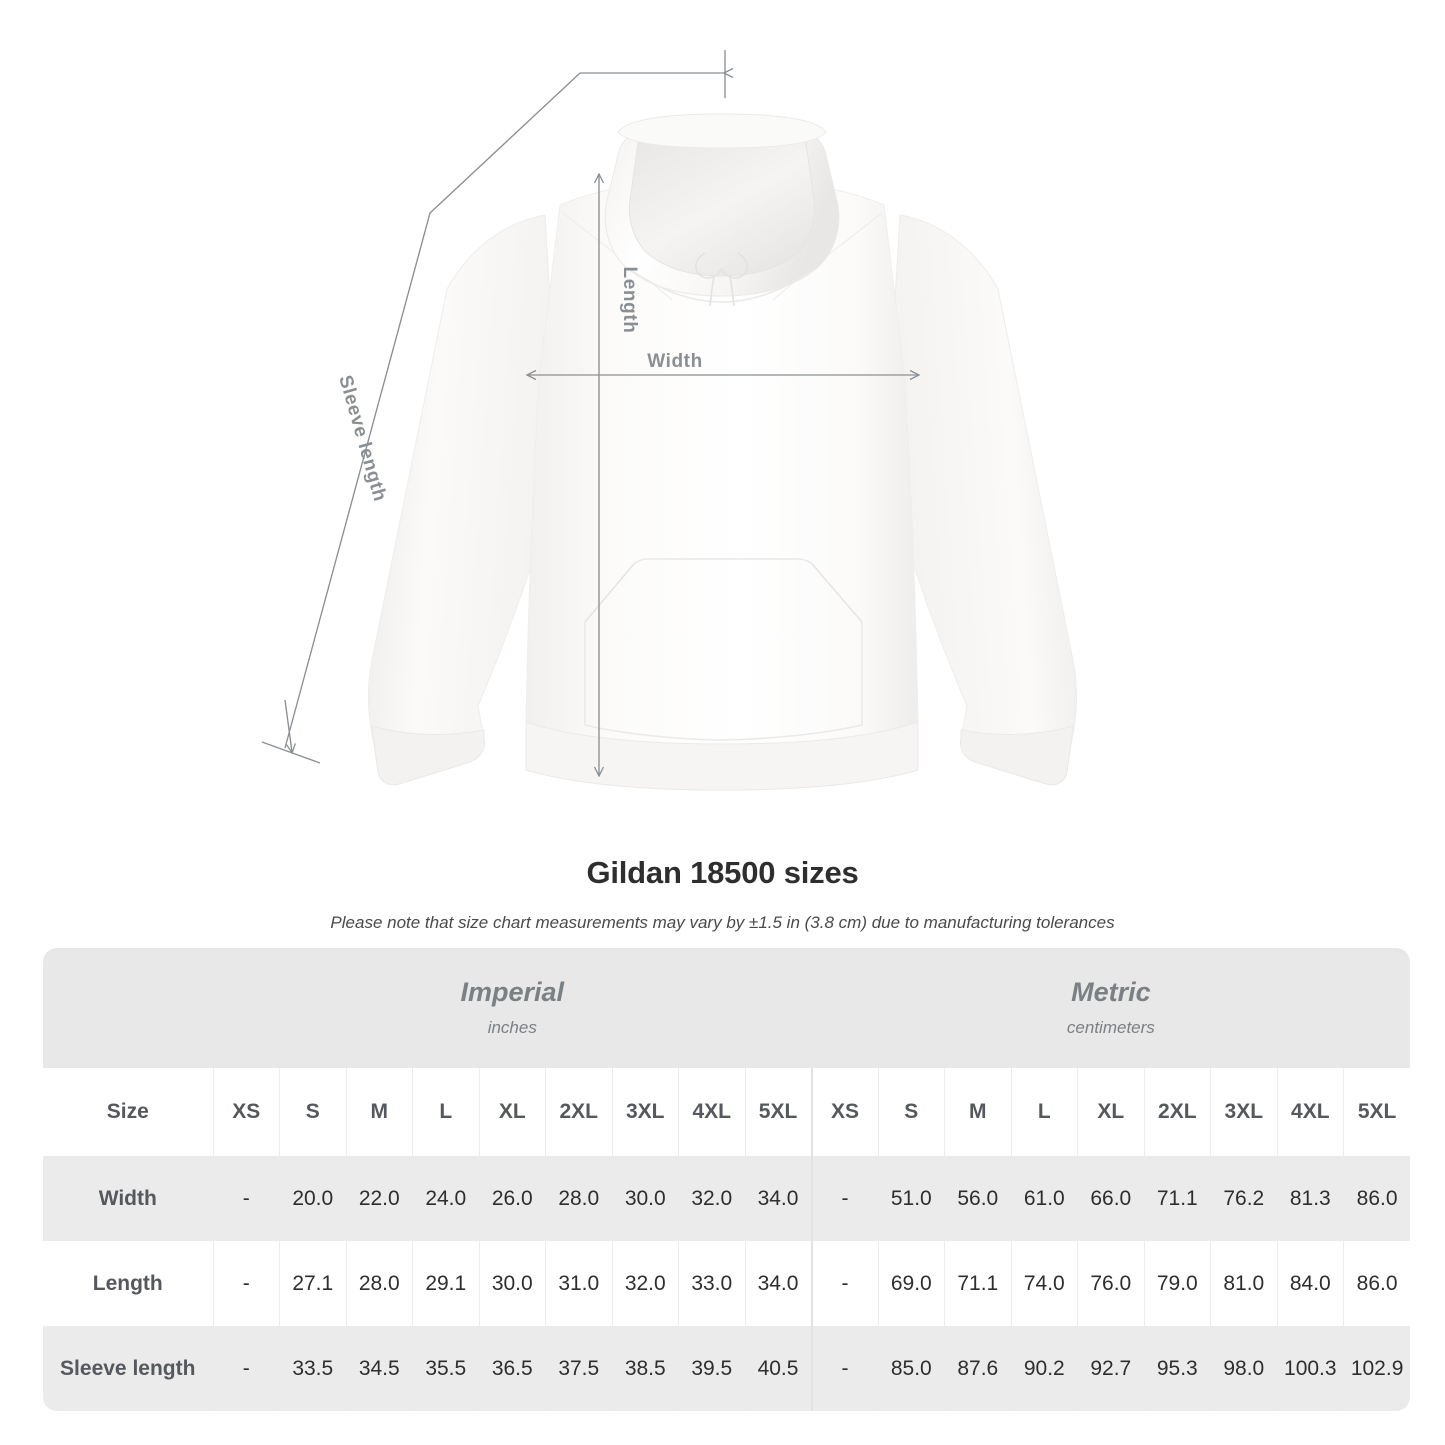  Describe the element at coordinates (1244, 1283) in the screenshot. I see `cell-length-met-6: 81.0` at that location.